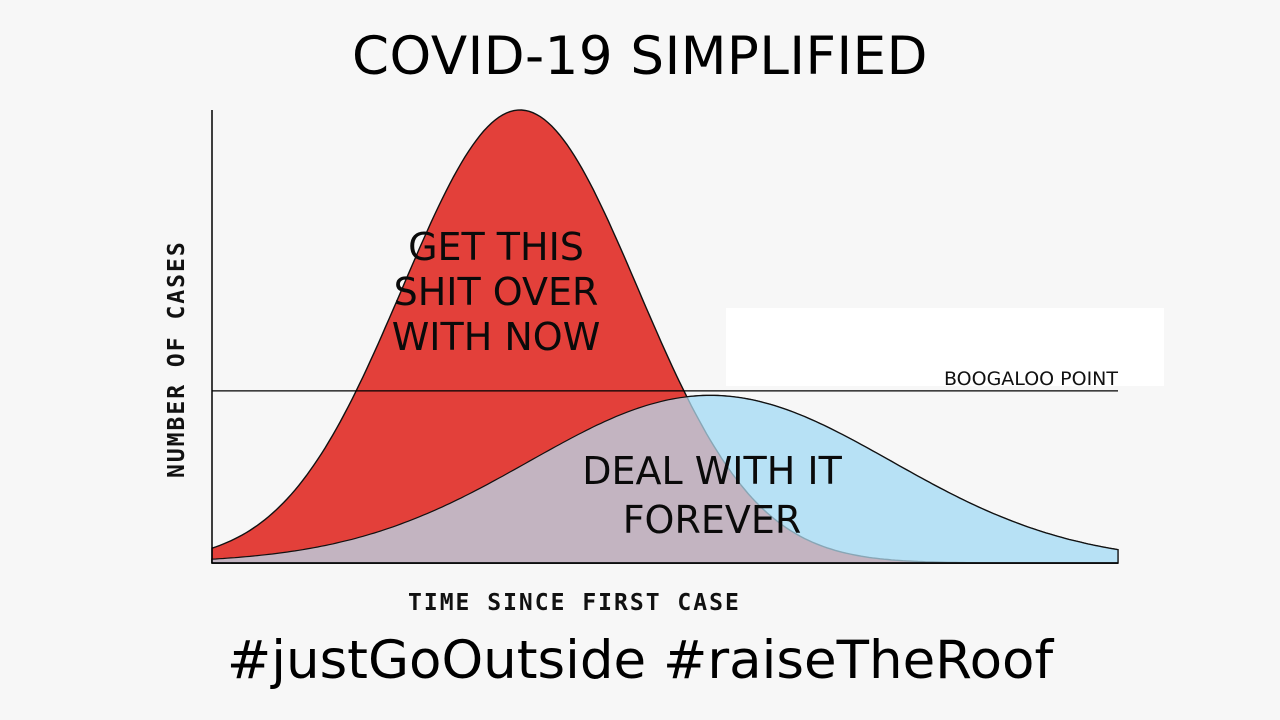 The width and height of the screenshot is (1280, 720). I want to click on blue-label-line-2: FOREVER, so click(712, 520).